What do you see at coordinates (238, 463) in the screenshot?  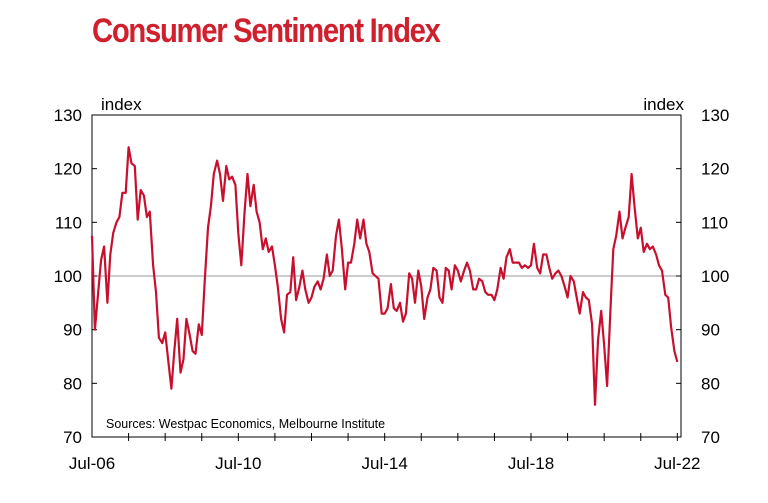 I see `x-tick-label: Jul-10` at bounding box center [238, 463].